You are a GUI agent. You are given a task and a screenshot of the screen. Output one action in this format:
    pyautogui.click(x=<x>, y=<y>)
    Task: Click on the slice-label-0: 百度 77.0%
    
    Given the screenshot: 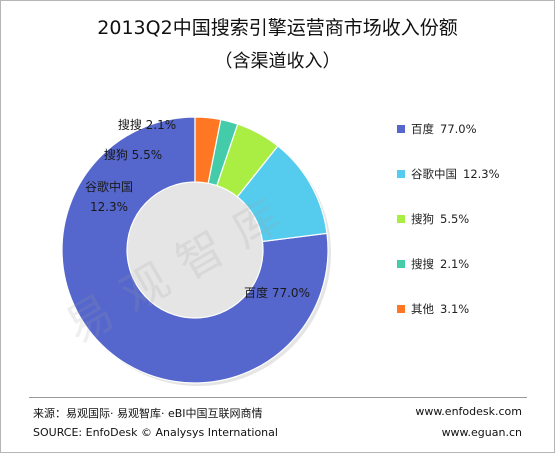 What is the action you would take?
    pyautogui.click(x=277, y=292)
    